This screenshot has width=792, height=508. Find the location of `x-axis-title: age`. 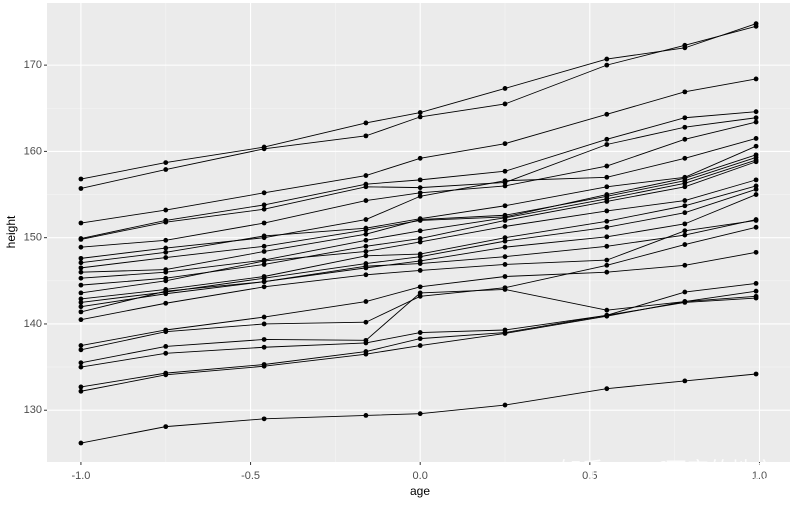

x-axis-title: age is located at coordinates (420, 491).